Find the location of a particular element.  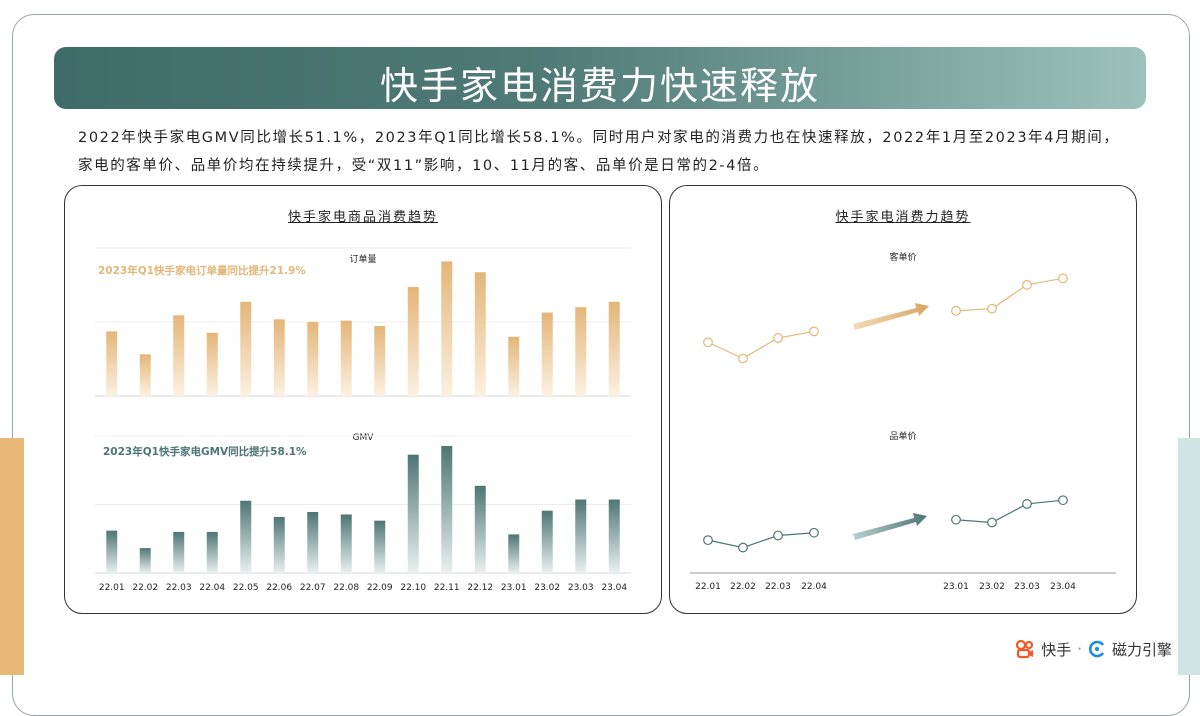

kuaishou-logo-icon is located at coordinates (1025, 649).